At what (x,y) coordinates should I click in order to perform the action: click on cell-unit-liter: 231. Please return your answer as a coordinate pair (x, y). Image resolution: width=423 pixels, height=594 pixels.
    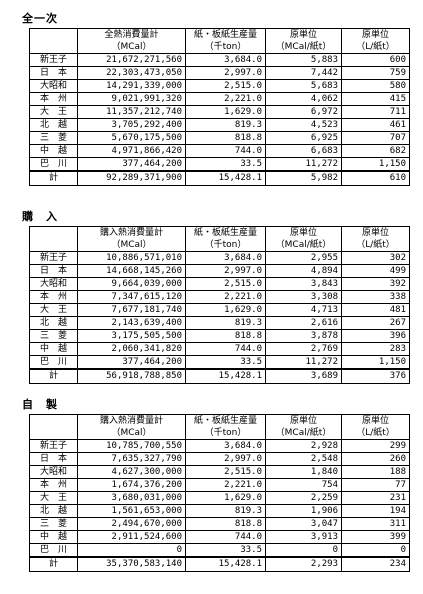
    Looking at the image, I should click on (375, 498).